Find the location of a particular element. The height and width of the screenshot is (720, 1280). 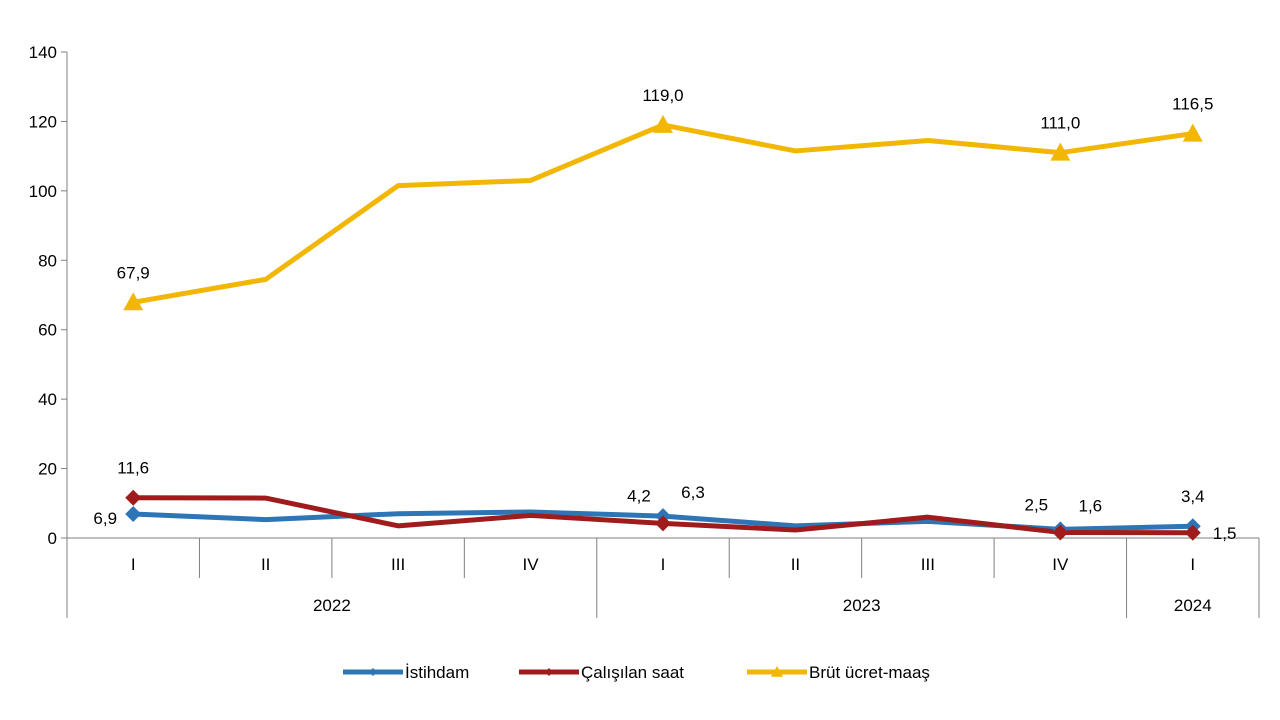

chart-legend: İstihdam Çalışılan saat Brüt ücret-maaş is located at coordinates (636, 672).